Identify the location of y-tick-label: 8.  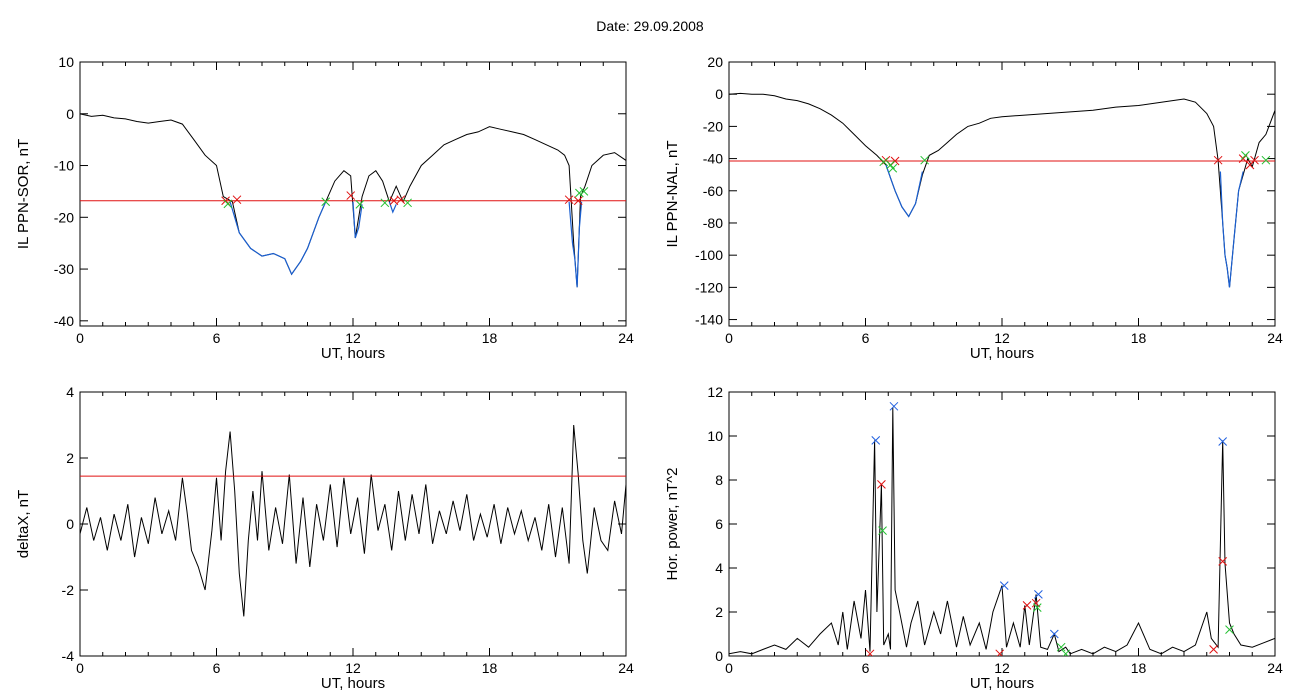
(719, 480).